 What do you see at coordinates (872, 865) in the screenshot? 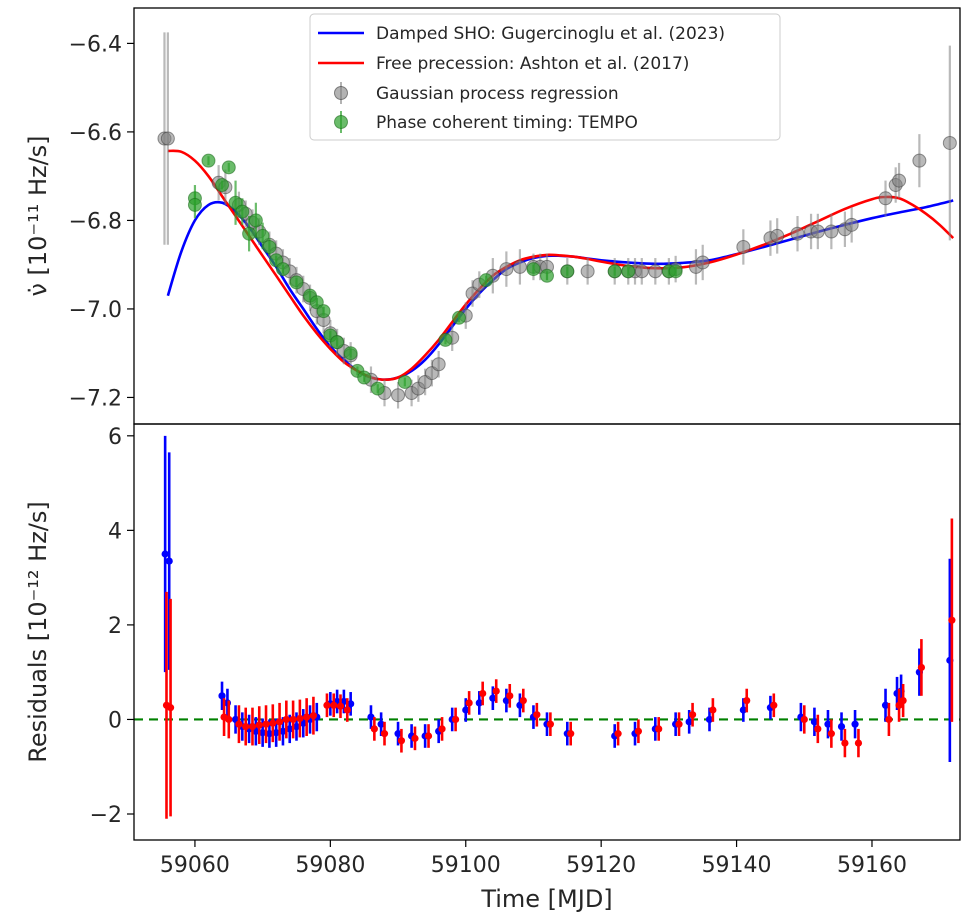
I see `xtick-label: 59160` at bounding box center [872, 865].